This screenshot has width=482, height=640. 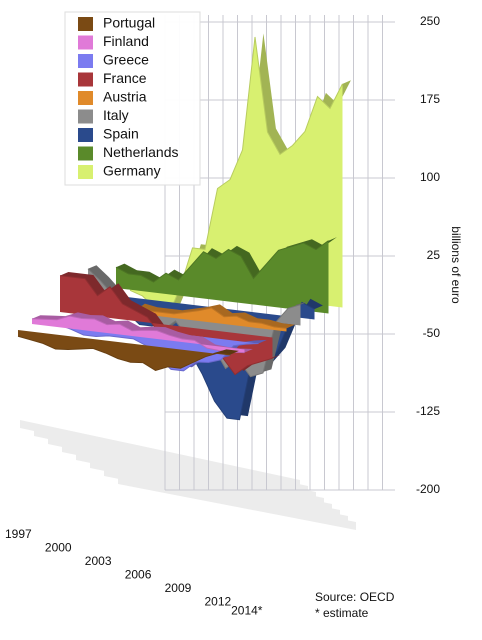 What do you see at coordinates (58, 548) in the screenshot?
I see `x-tick-label: 2000` at bounding box center [58, 548].